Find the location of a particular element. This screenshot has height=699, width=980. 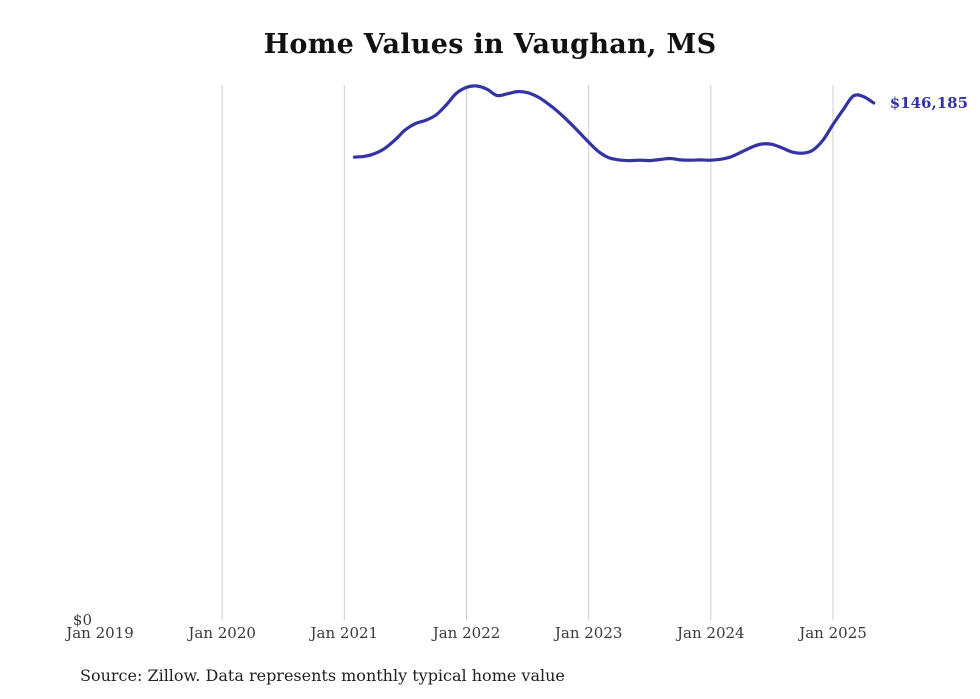

y-axis-zero-label: $0 is located at coordinates (82, 620).